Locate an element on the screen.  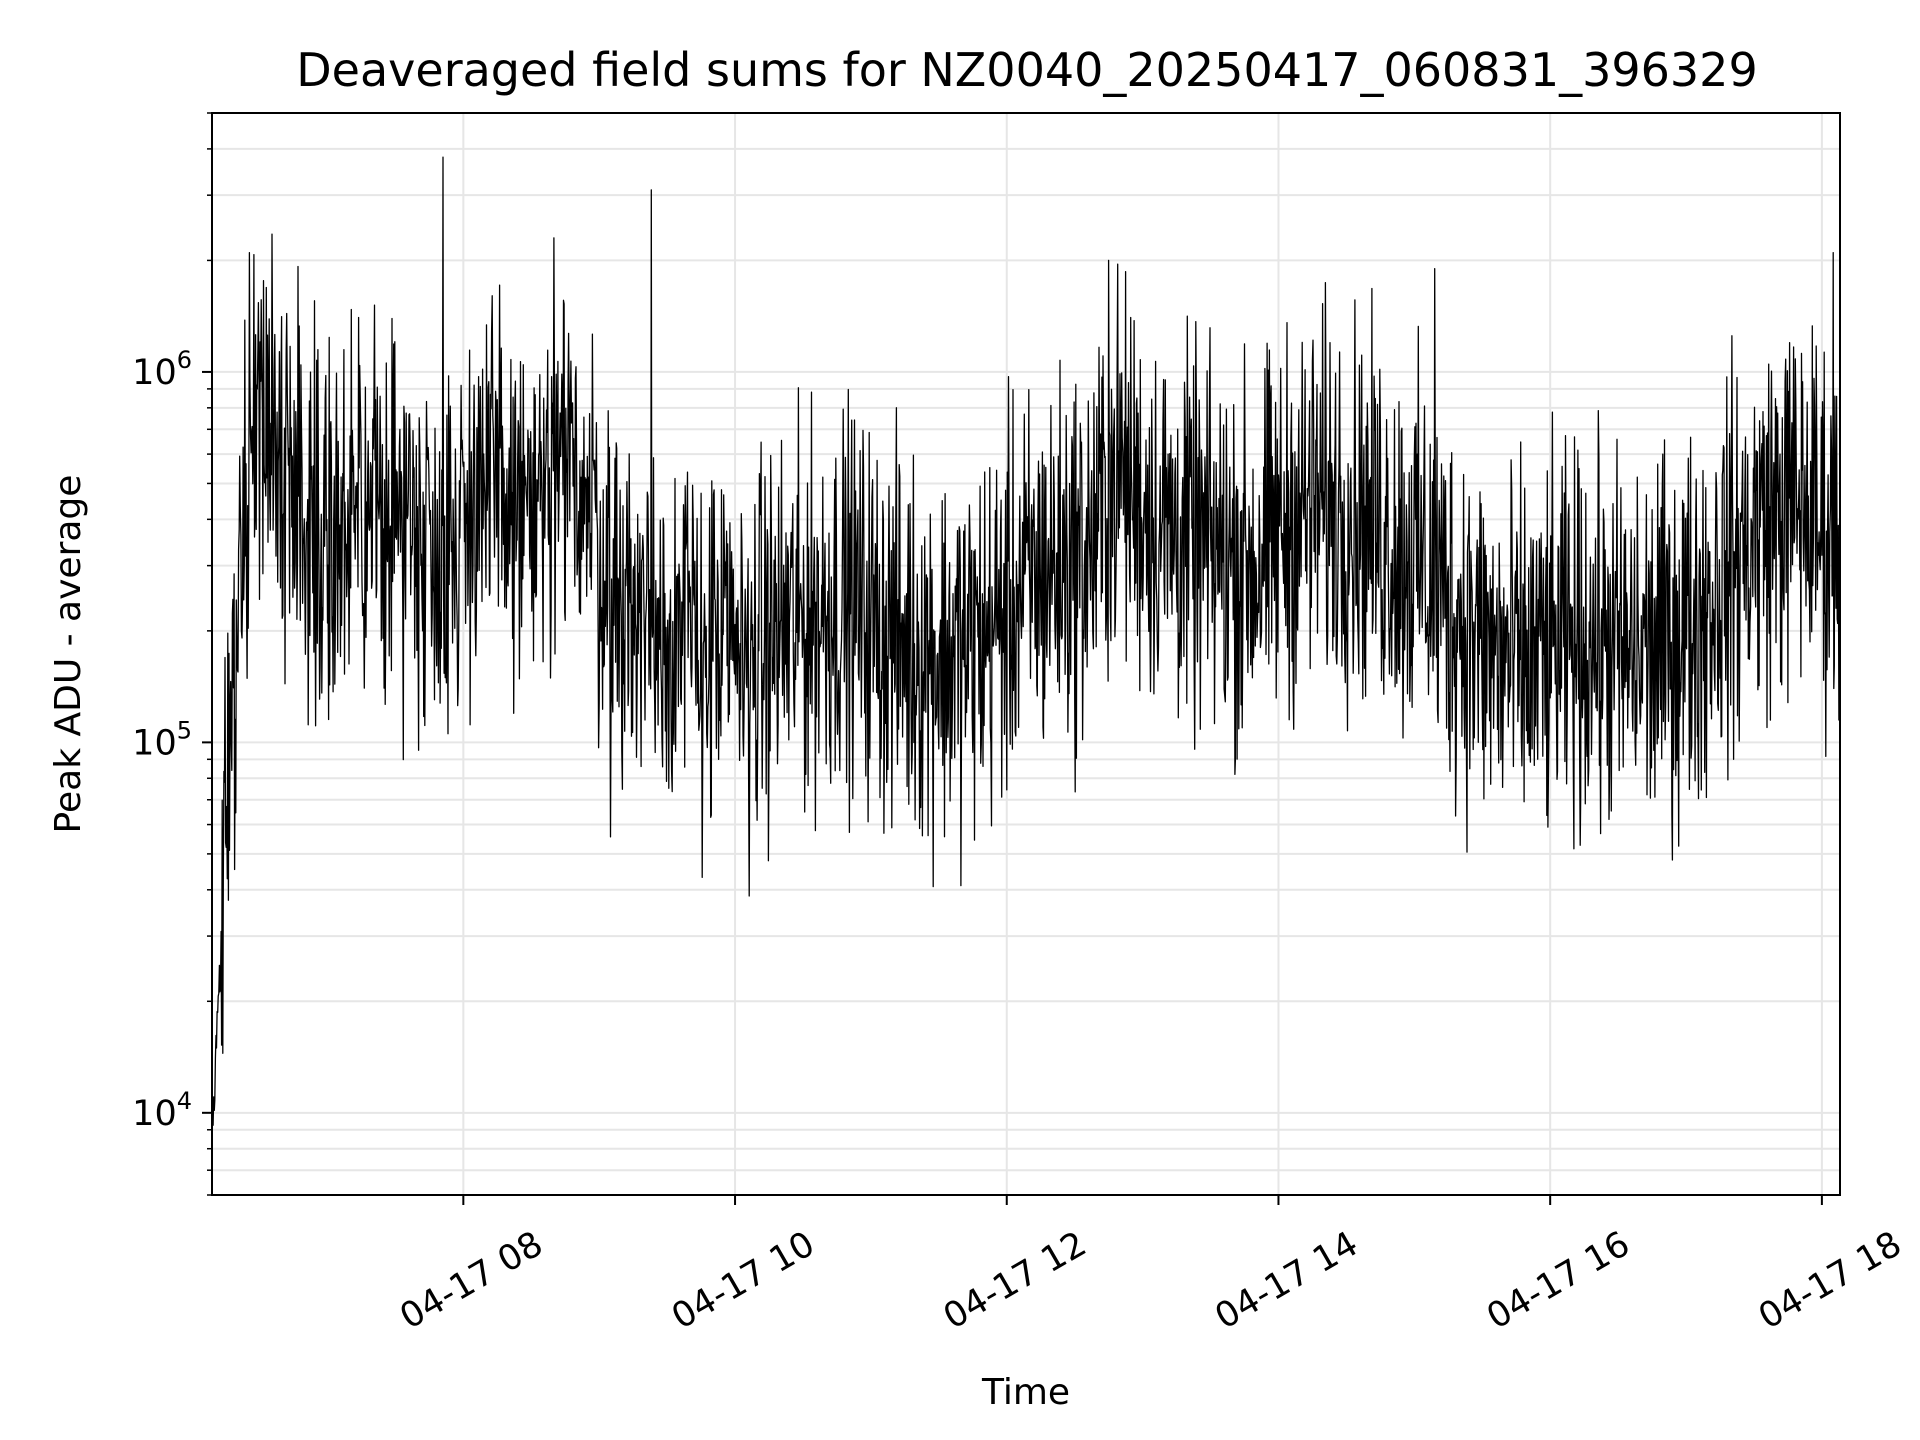
y-axis-label: Peak ADU - average is located at coordinates (68, 654).